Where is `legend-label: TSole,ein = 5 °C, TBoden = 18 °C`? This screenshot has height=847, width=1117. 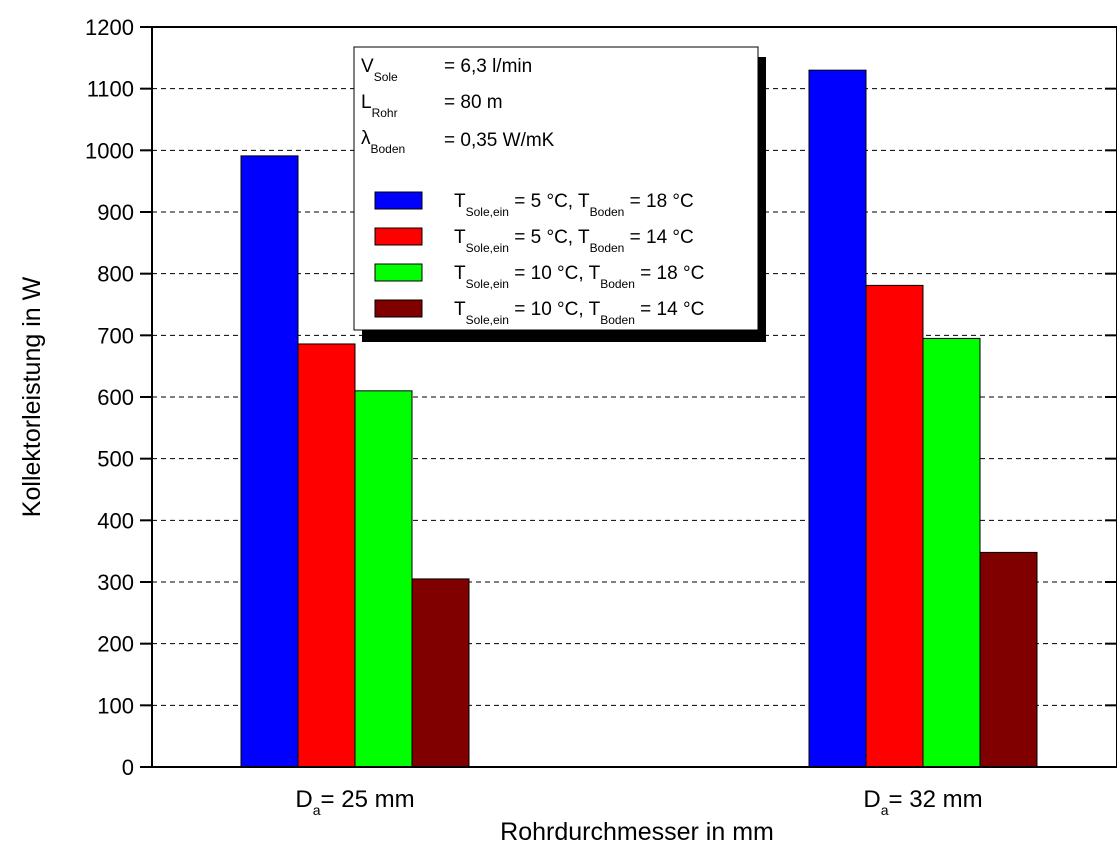 legend-label: TSole,ein = 5 °C, TBoden = 18 °C is located at coordinates (574, 205).